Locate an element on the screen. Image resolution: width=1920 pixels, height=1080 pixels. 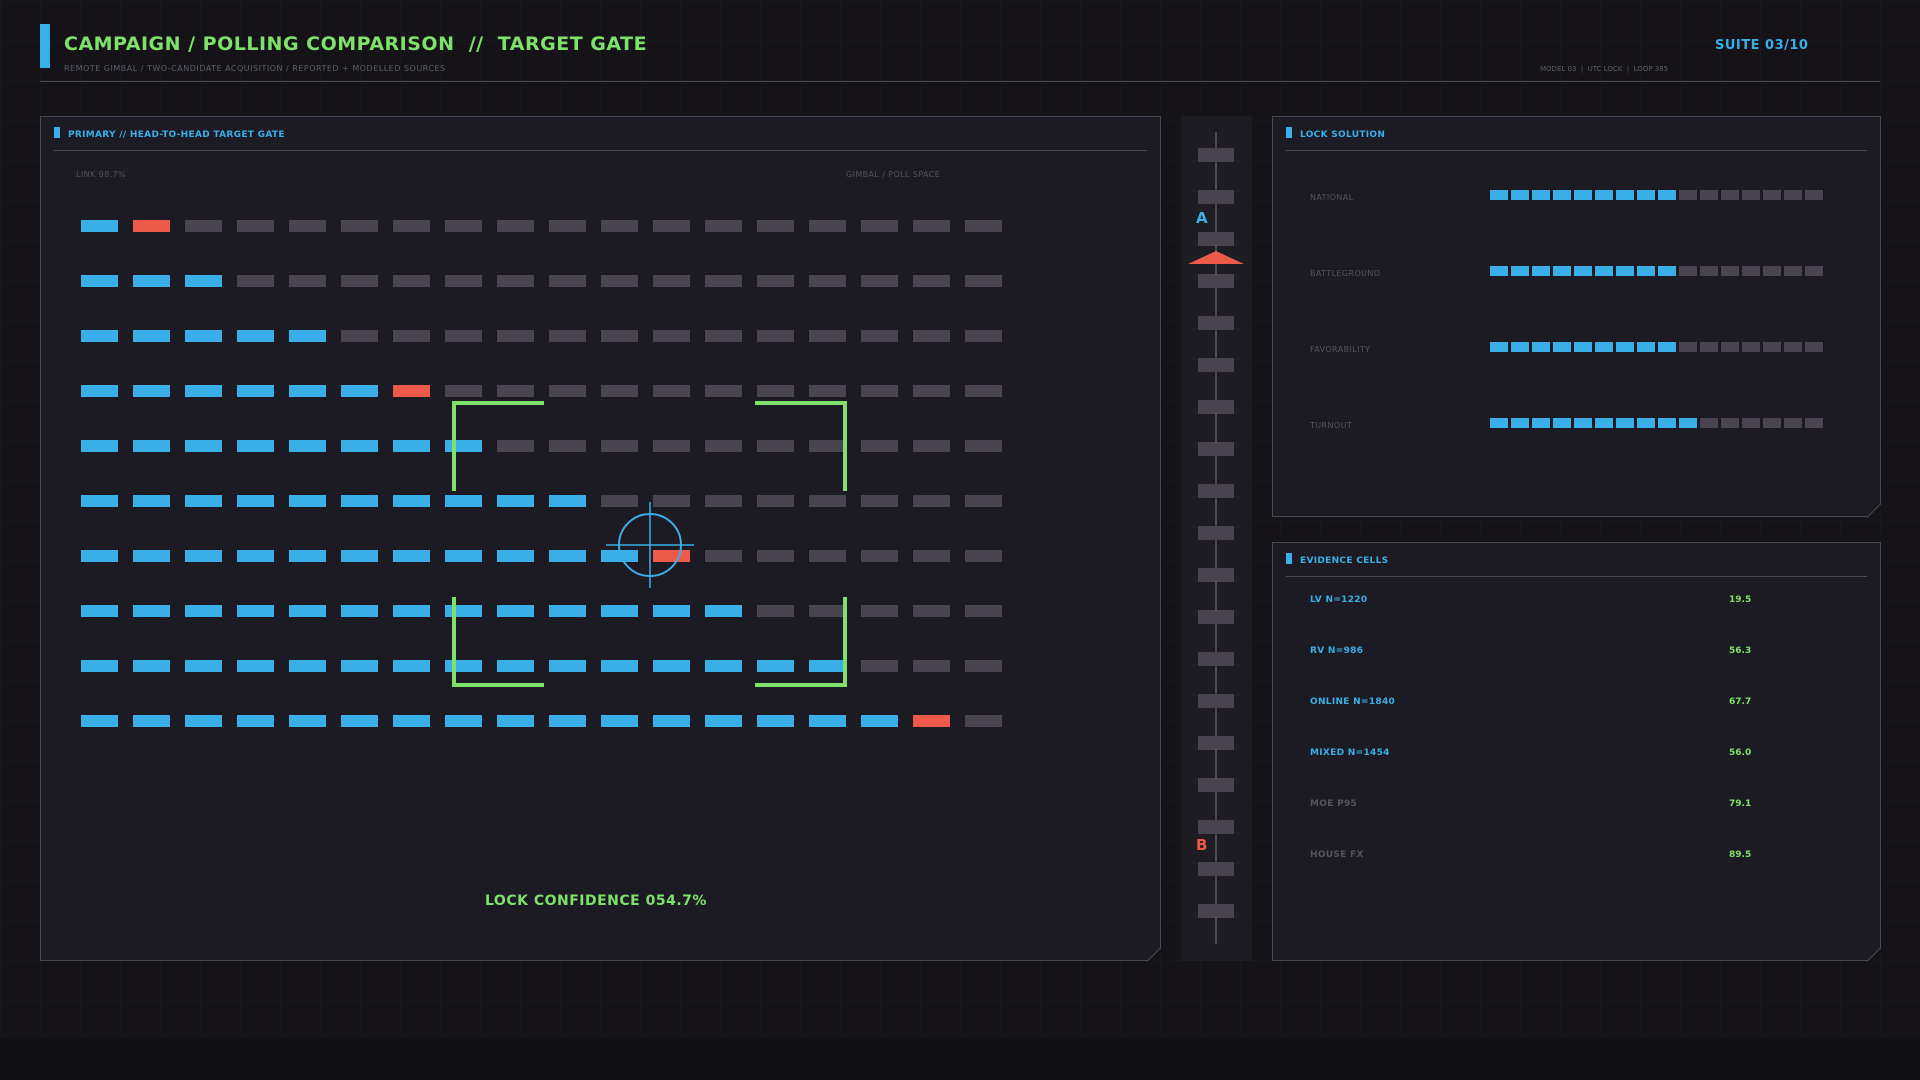
primary-panel-tab is located at coordinates (57, 132).